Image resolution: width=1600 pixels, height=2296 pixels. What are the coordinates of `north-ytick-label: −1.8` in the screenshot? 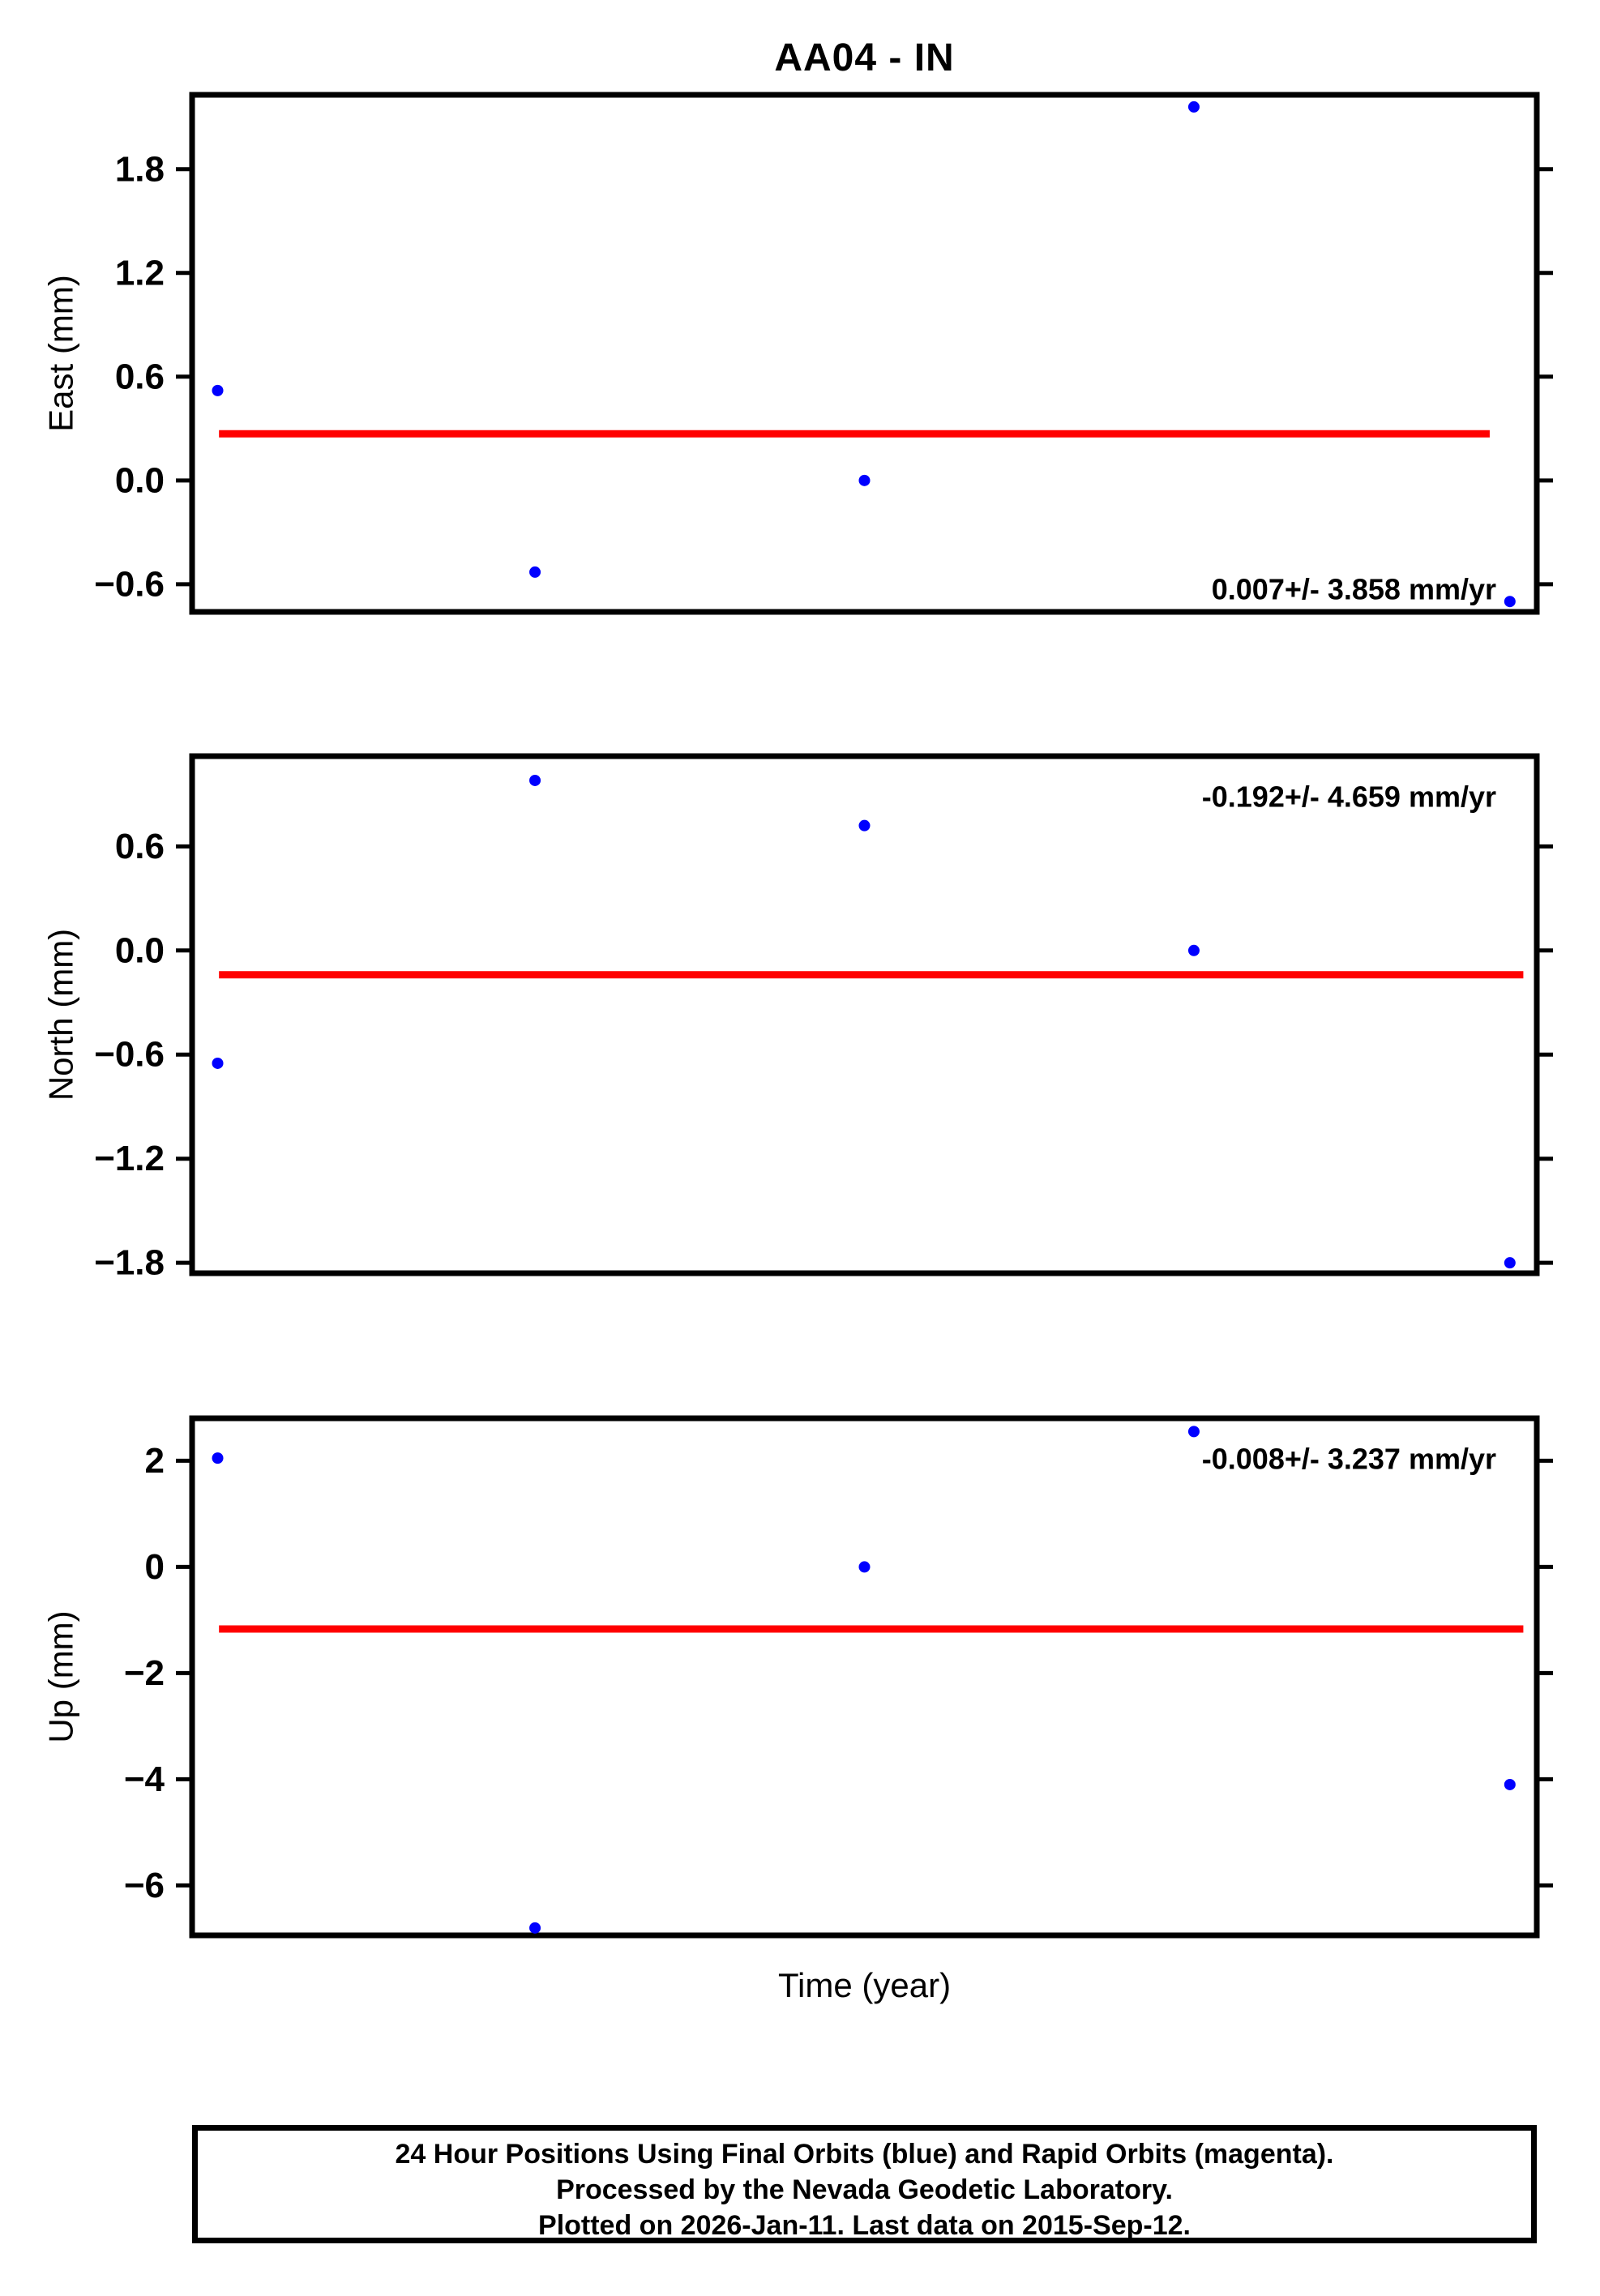 It's located at (129, 1263).